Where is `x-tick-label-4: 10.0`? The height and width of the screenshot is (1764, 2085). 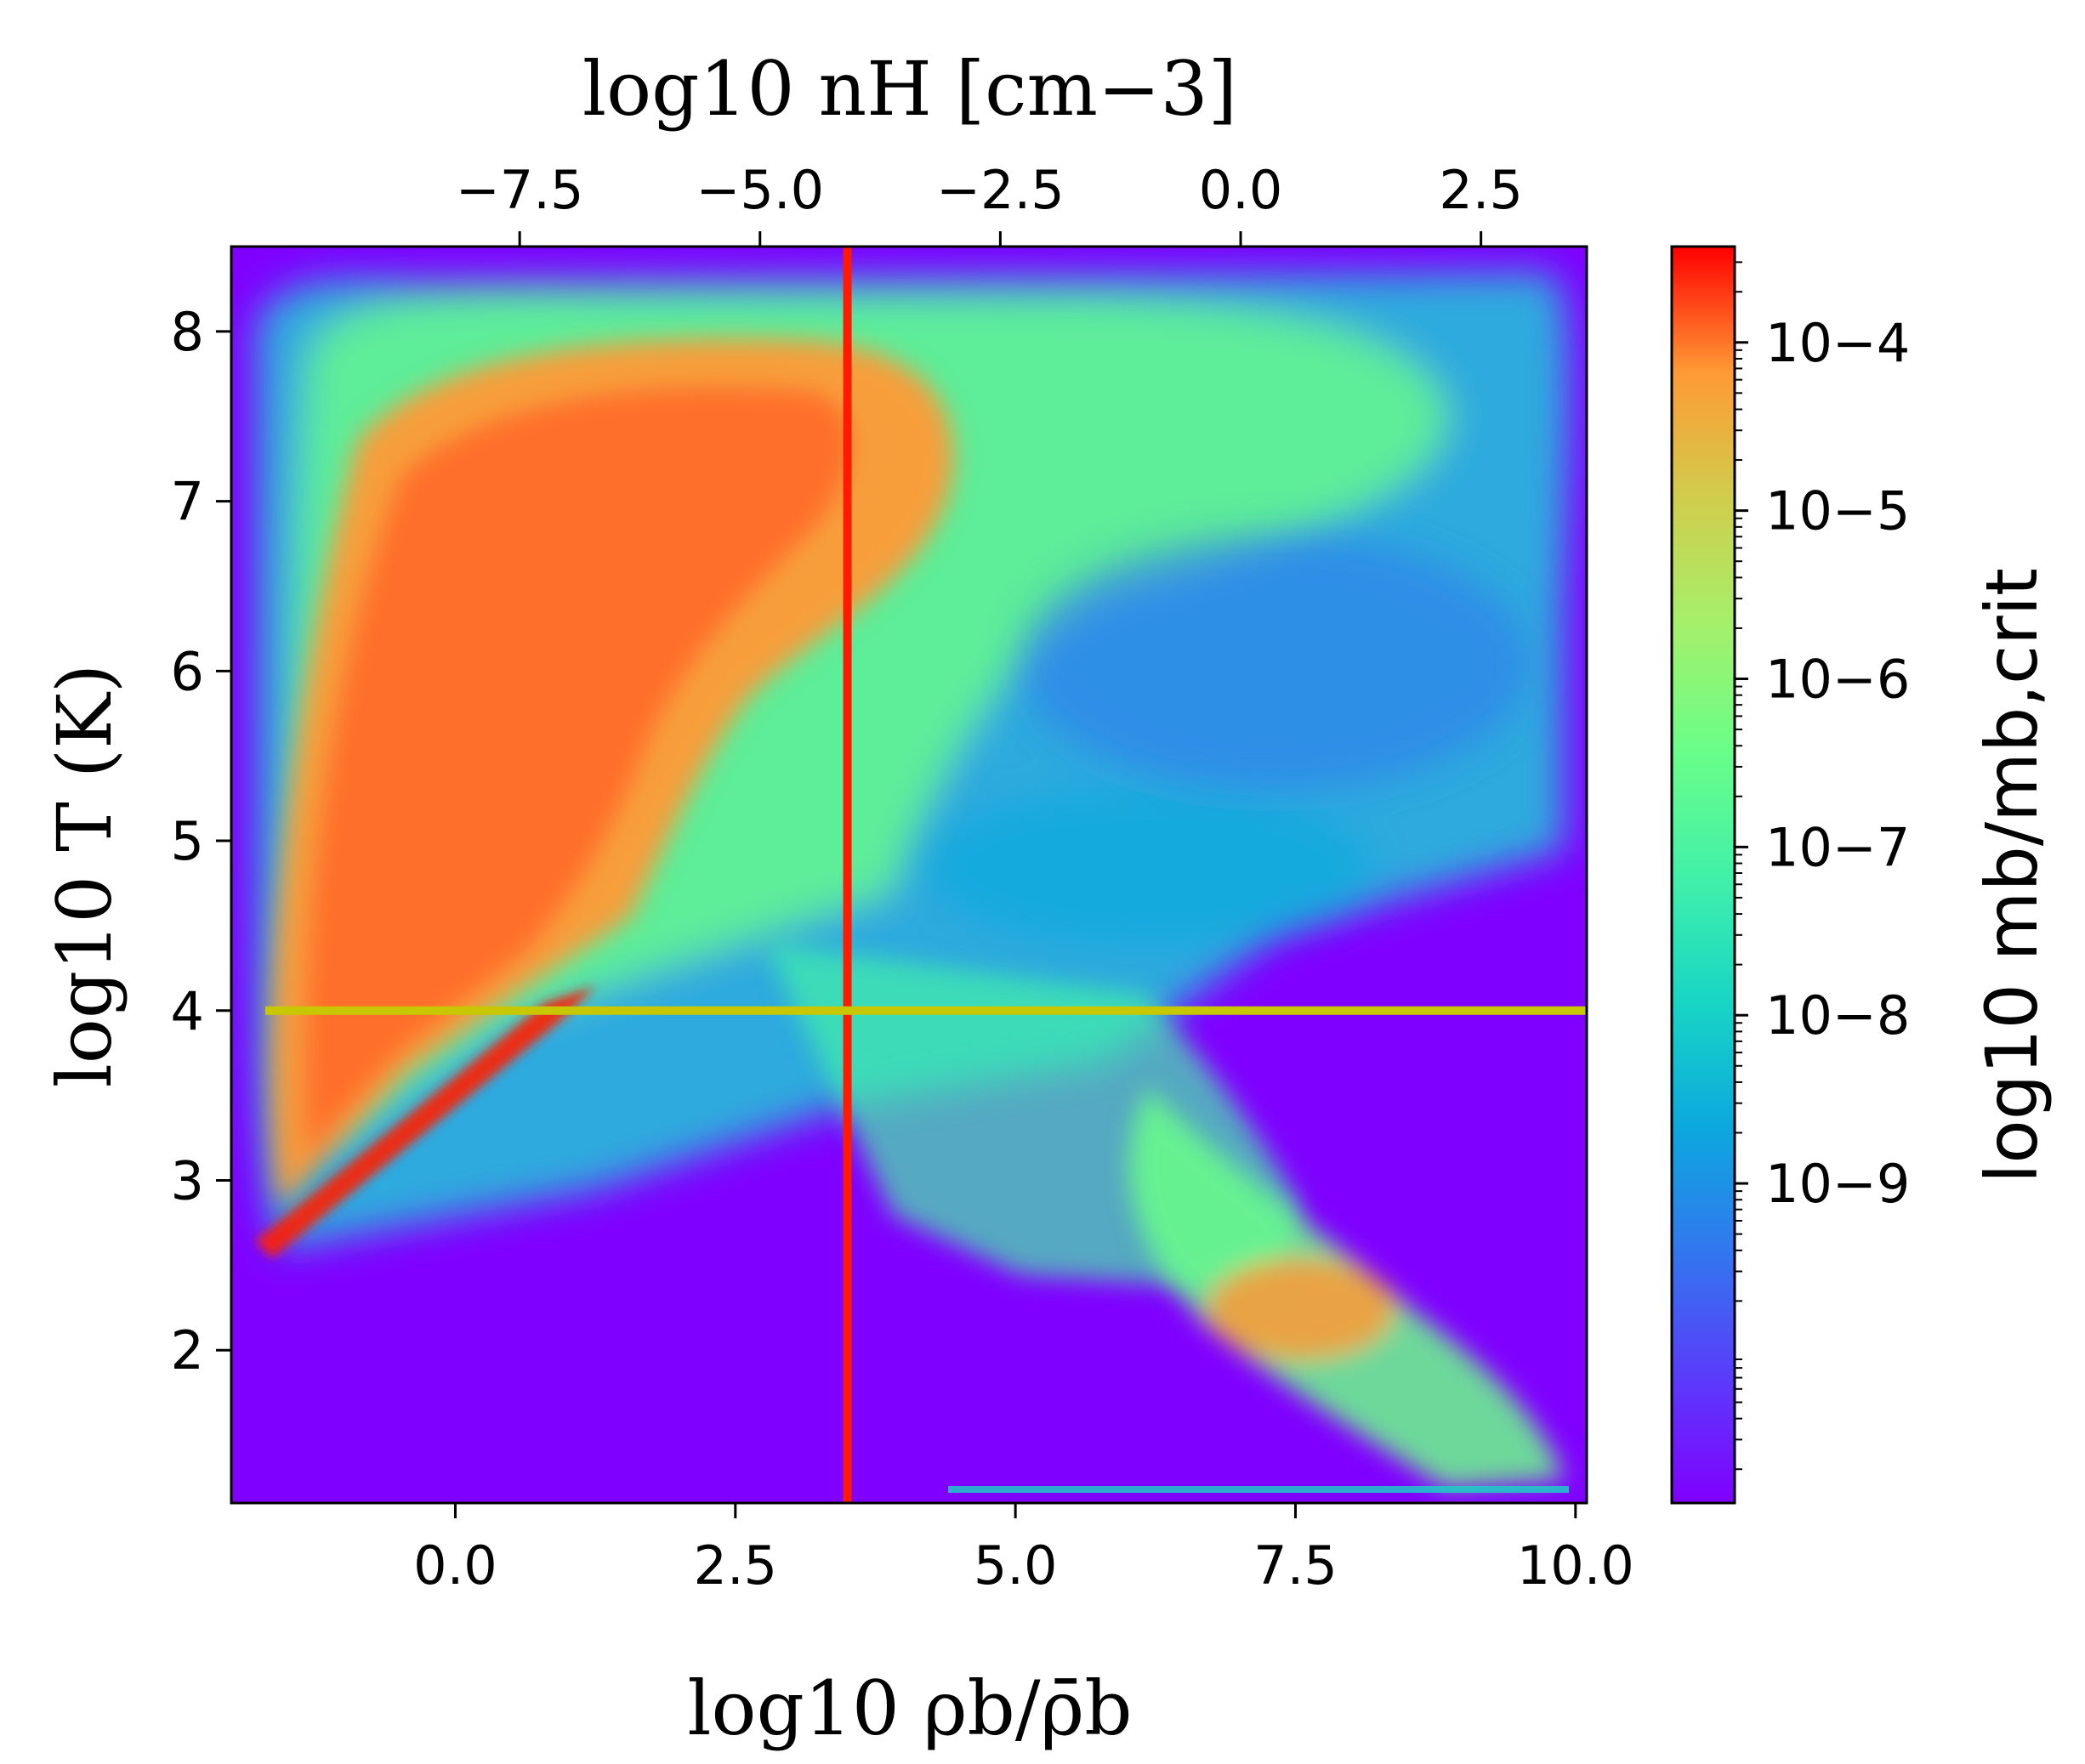 x-tick-label-4: 10.0 is located at coordinates (1576, 1565).